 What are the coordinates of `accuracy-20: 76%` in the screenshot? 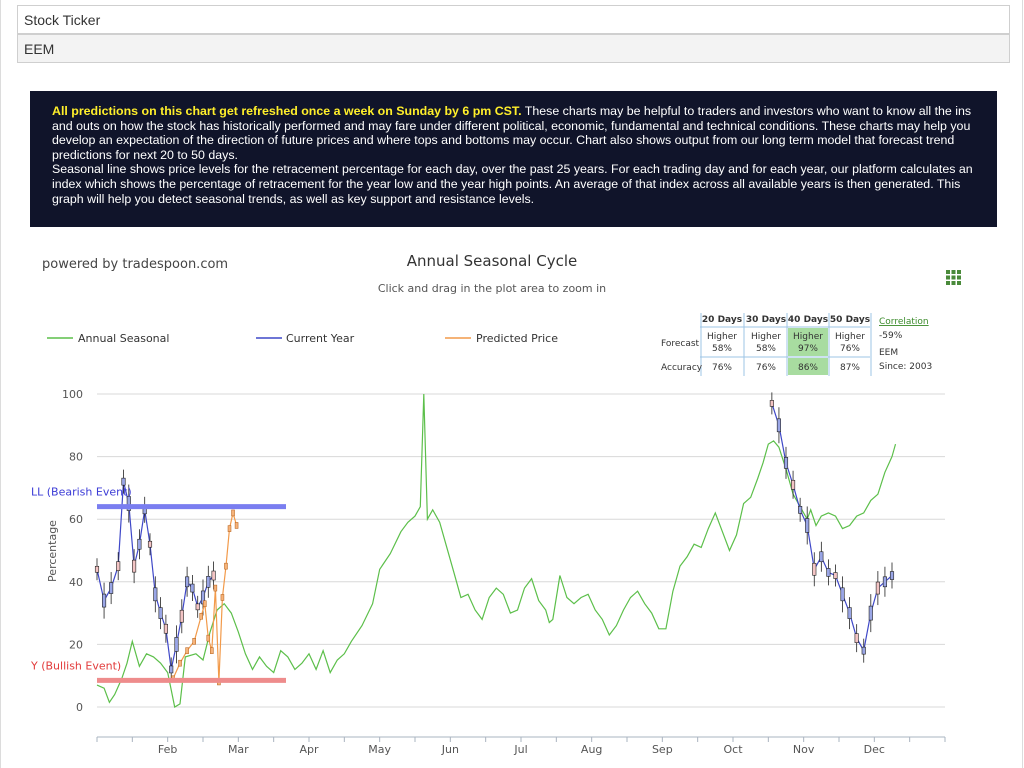 It's located at (722, 368).